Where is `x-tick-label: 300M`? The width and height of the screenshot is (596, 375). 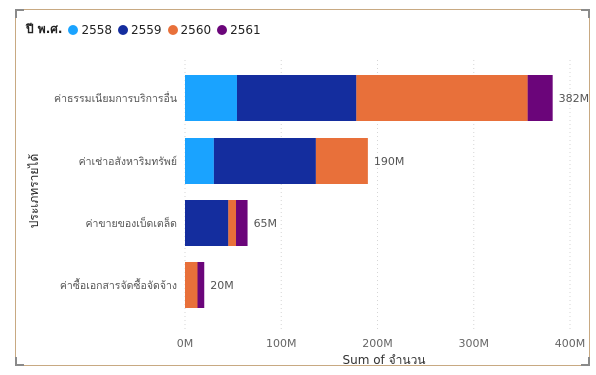
x-tick-label: 300M is located at coordinates (474, 343).